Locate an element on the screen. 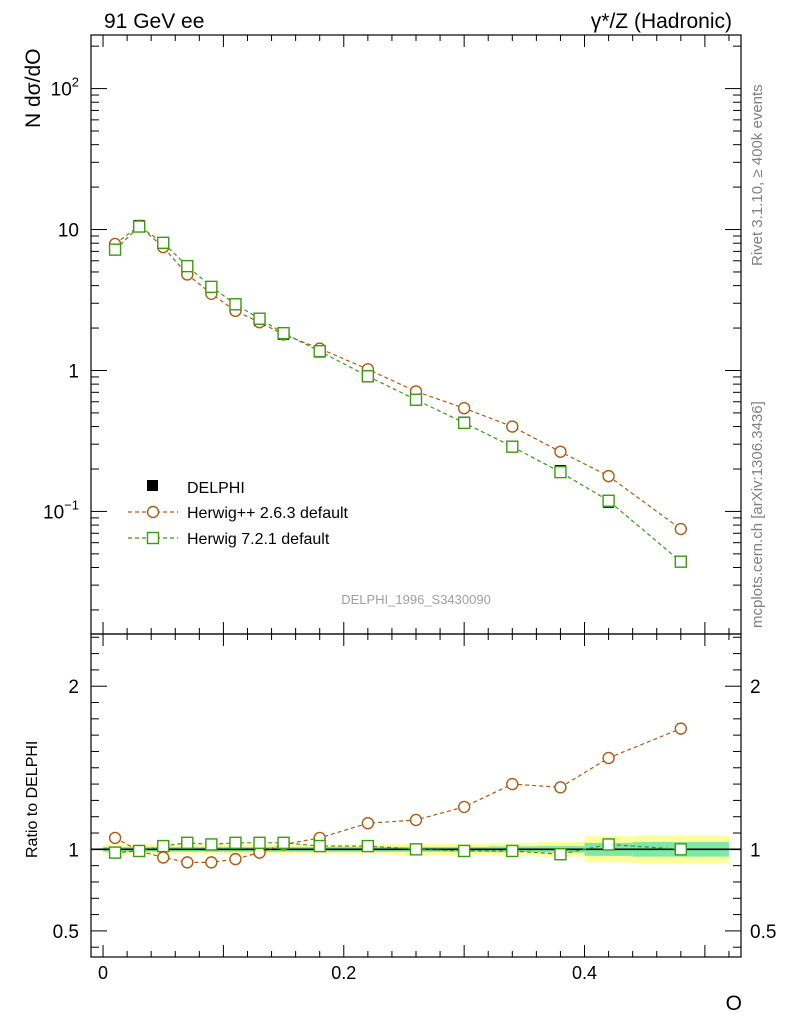  legend-label-herwig7: Herwig 7.2.1 default is located at coordinates (258, 539).